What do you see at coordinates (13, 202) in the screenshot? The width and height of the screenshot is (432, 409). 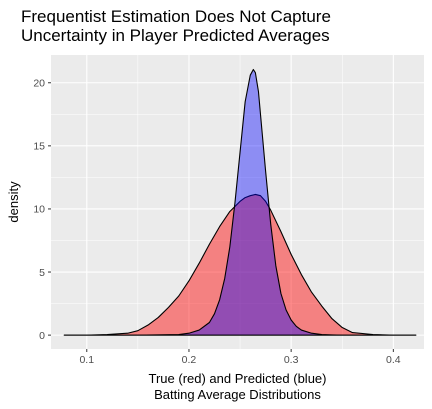 I see `y-axis-title: density` at bounding box center [13, 202].